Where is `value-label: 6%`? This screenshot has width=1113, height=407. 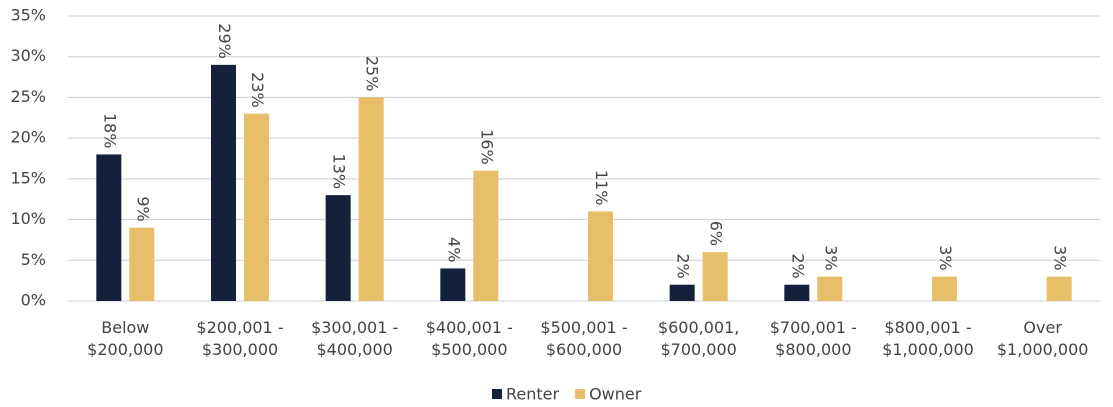
value-label: 6% is located at coordinates (716, 233).